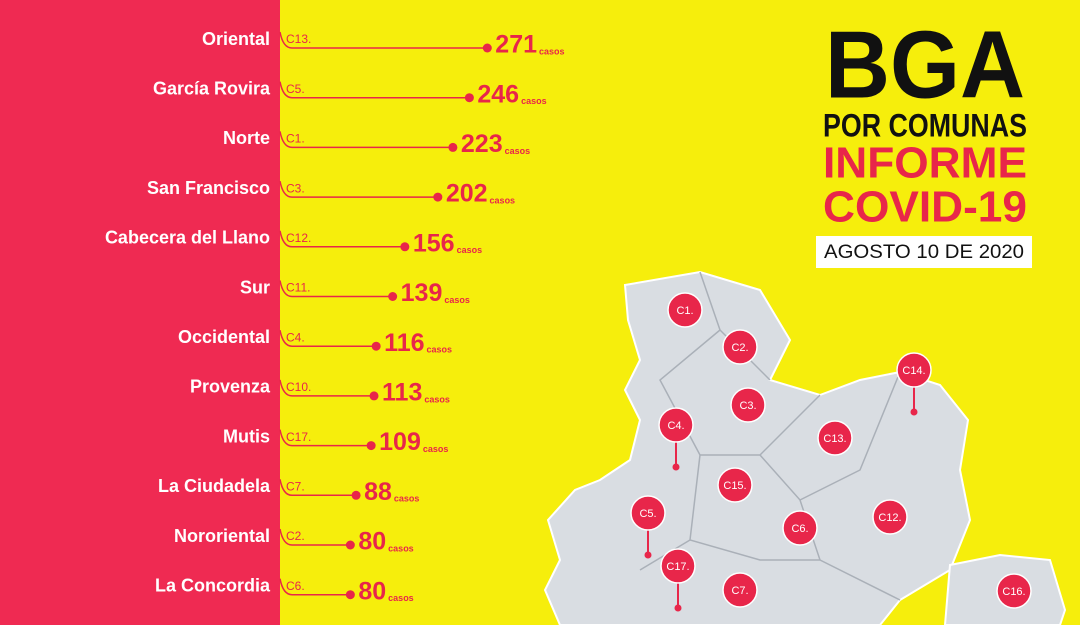  I want to click on map-label: C2., so click(739, 348).